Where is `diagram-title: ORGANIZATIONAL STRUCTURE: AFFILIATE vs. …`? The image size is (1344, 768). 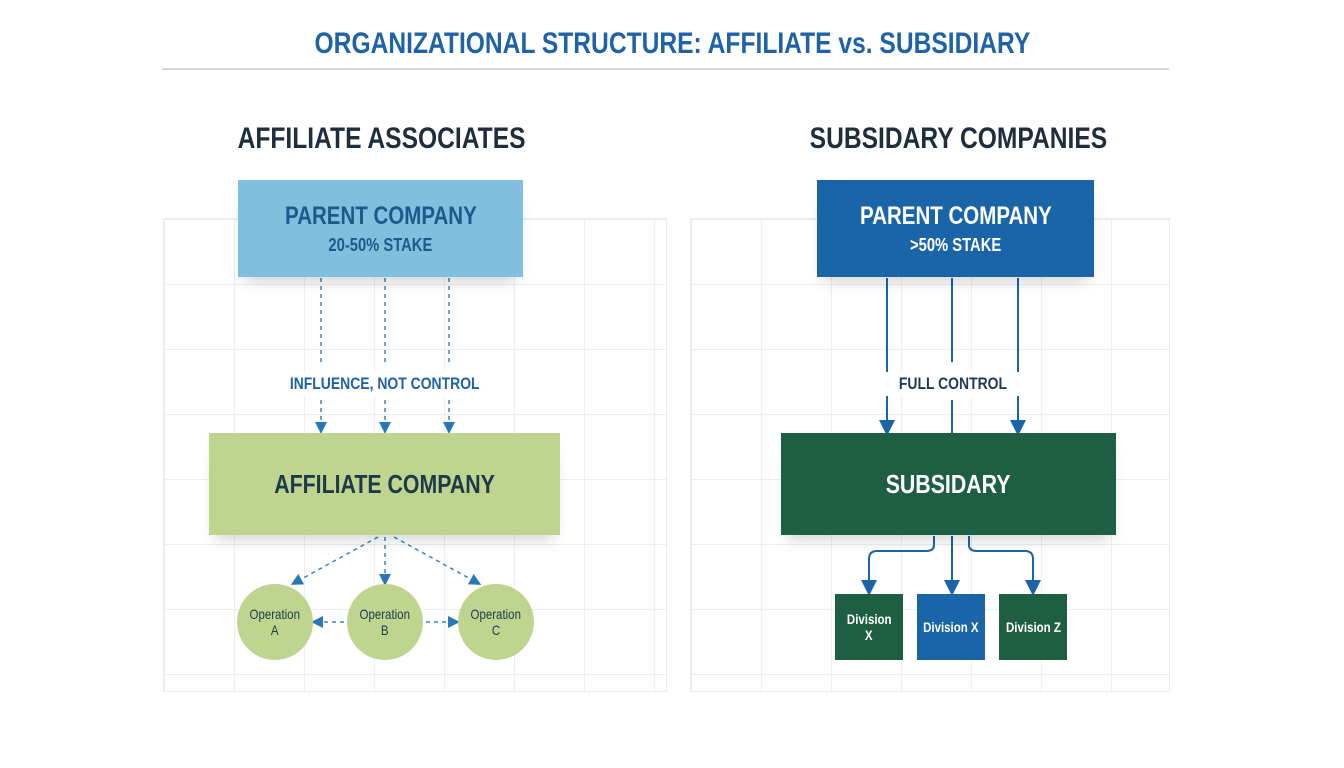
diagram-title: ORGANIZATIONAL STRUCTURE: AFFILIATE vs. … is located at coordinates (672, 43).